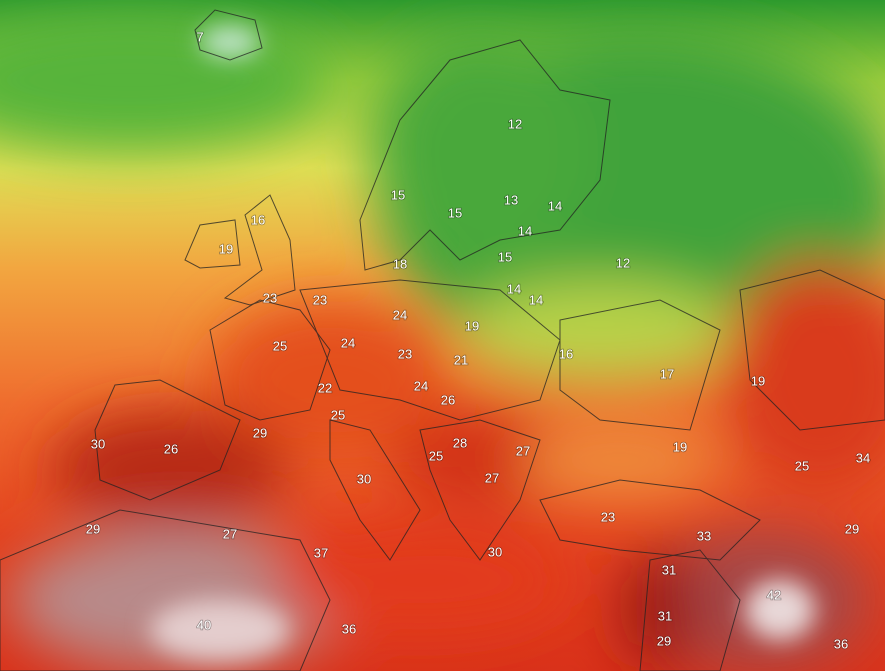 Image resolution: width=885 pixels, height=671 pixels. I want to click on temperature-label: 18, so click(400, 263).